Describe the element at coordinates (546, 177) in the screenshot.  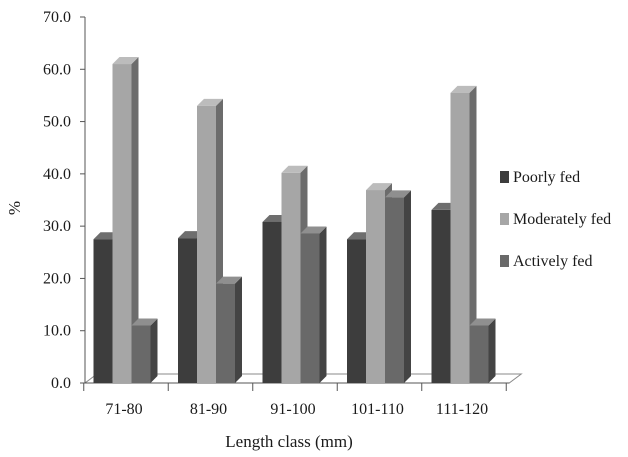
I see `legend-label: Poorly fed` at that location.